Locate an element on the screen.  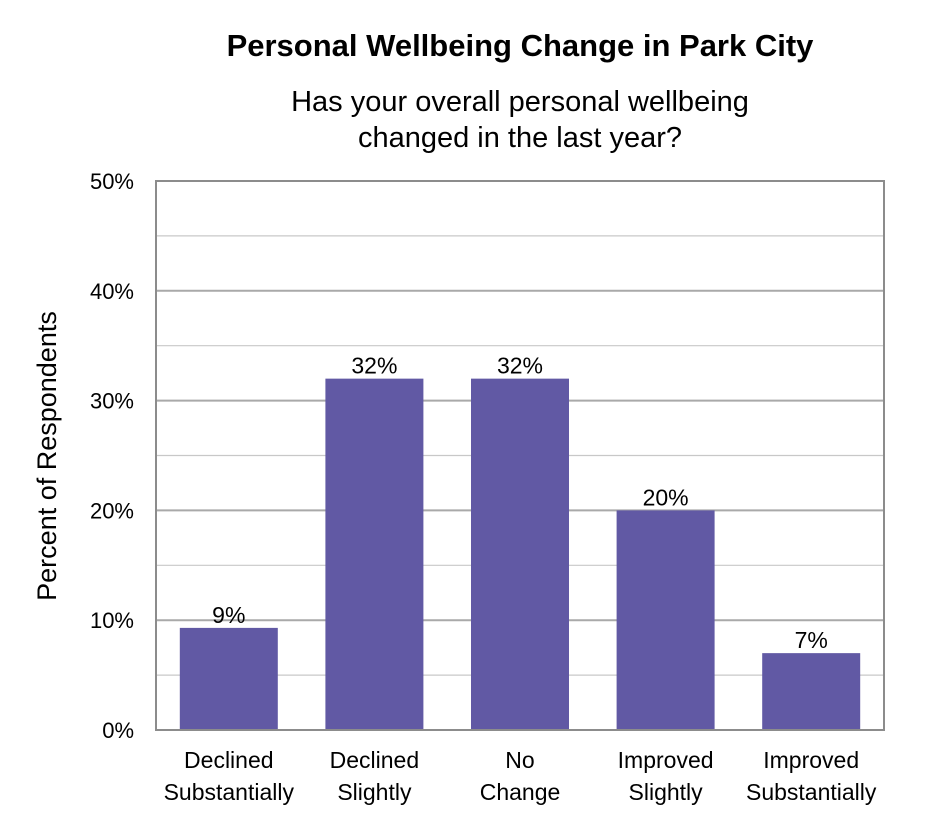
chart-title: Personal Wellbeing Change in Park City is located at coordinates (520, 45).